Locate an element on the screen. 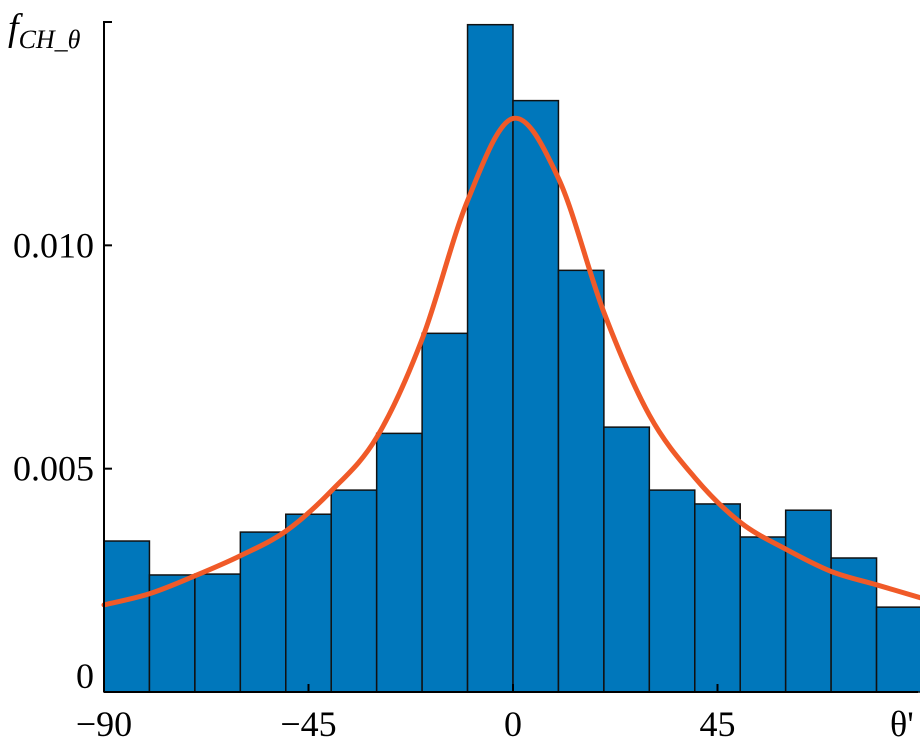  x-axis-label: θ' is located at coordinates (902, 723).